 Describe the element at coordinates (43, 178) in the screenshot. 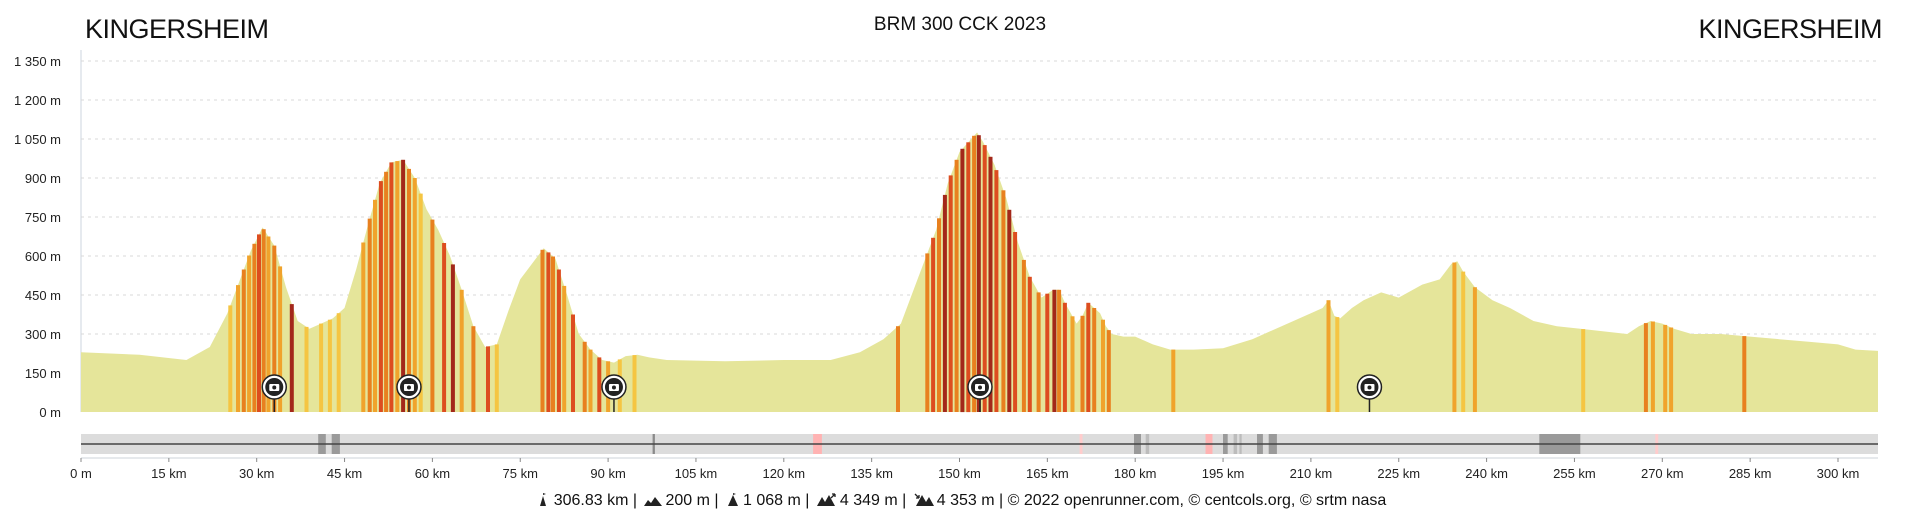

I see `y-tick-label: 900 m` at that location.